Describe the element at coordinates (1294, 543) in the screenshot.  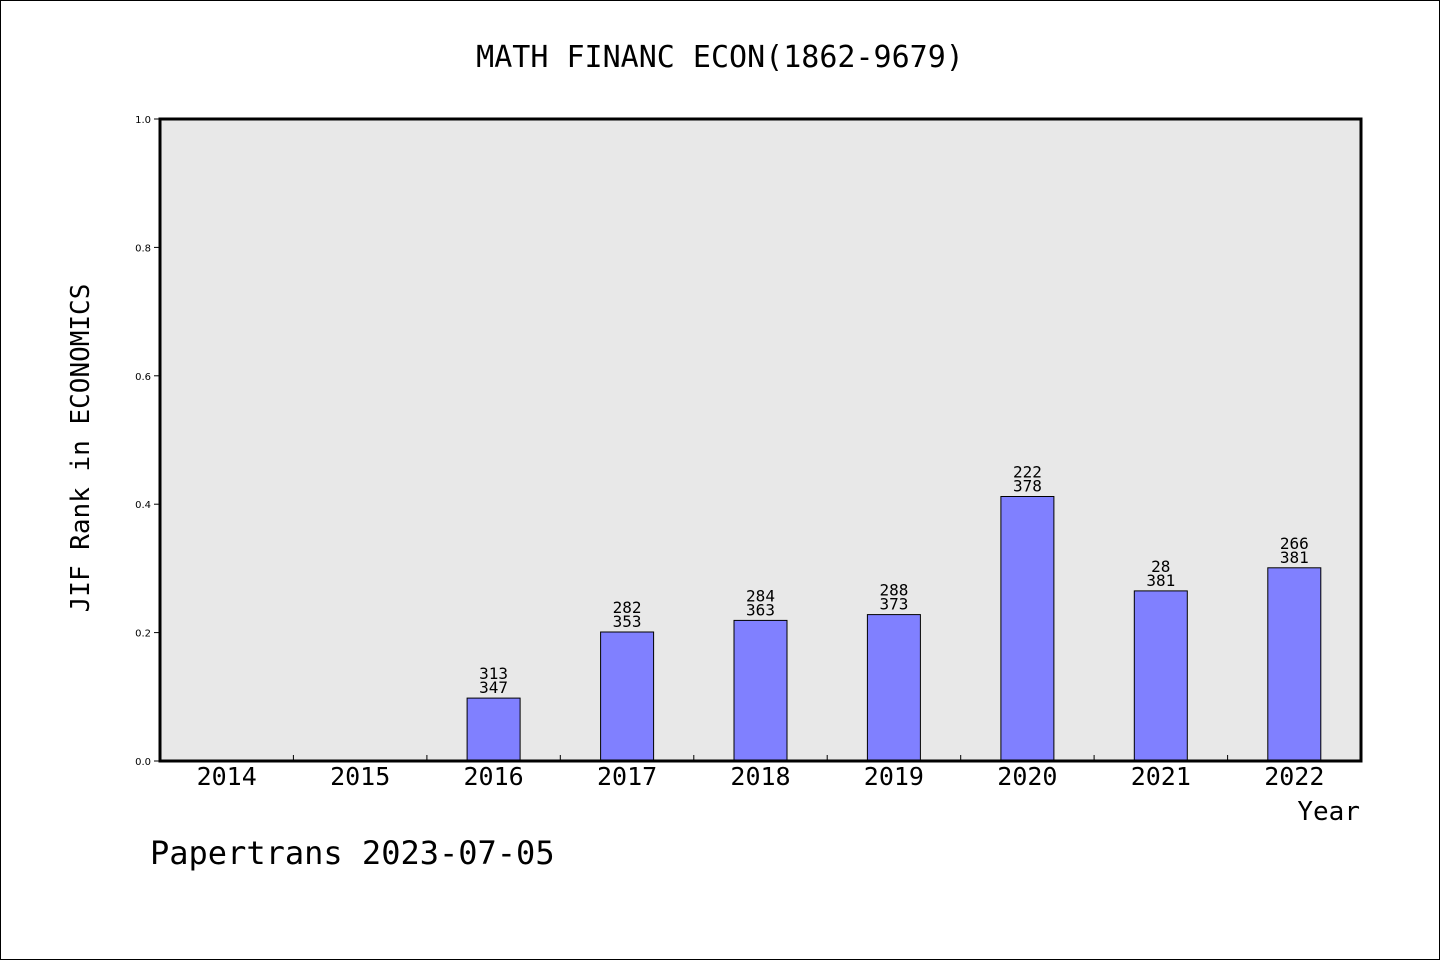
I see `bar-label-top-2022: 266` at that location.